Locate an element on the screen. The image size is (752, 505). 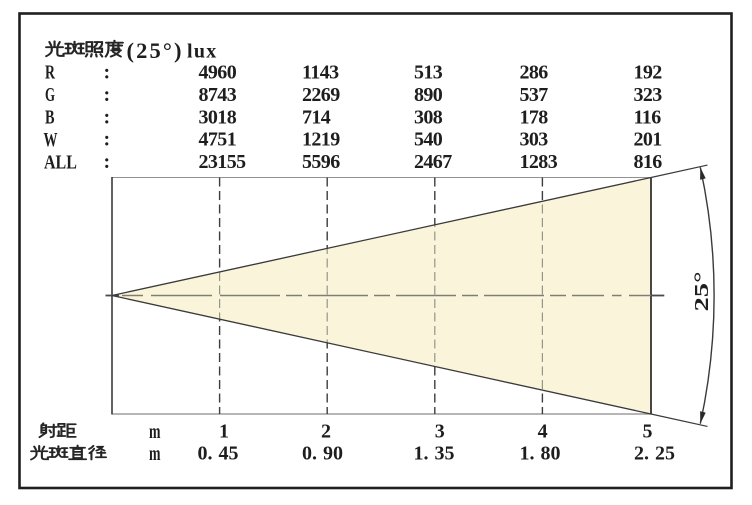
svg-text: lux is located at coordinates (201, 52).